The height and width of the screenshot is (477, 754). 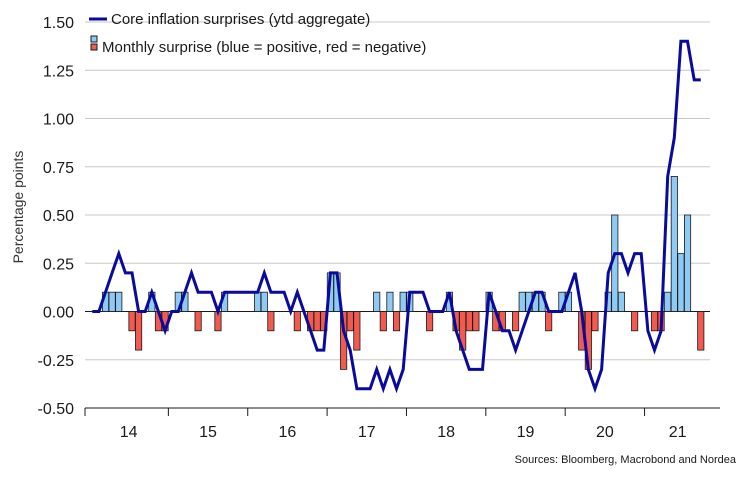 What do you see at coordinates (58, 23) in the screenshot?
I see `y-tick-label: 1.50` at bounding box center [58, 23].